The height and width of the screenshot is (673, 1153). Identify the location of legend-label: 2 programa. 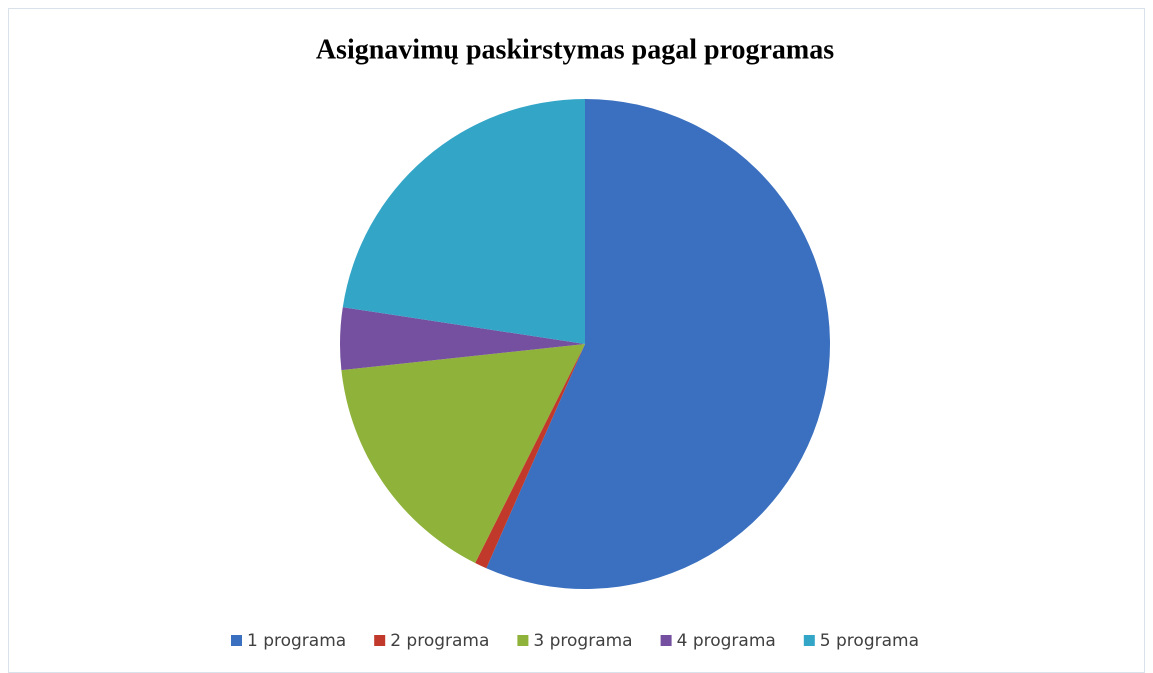
(439, 641).